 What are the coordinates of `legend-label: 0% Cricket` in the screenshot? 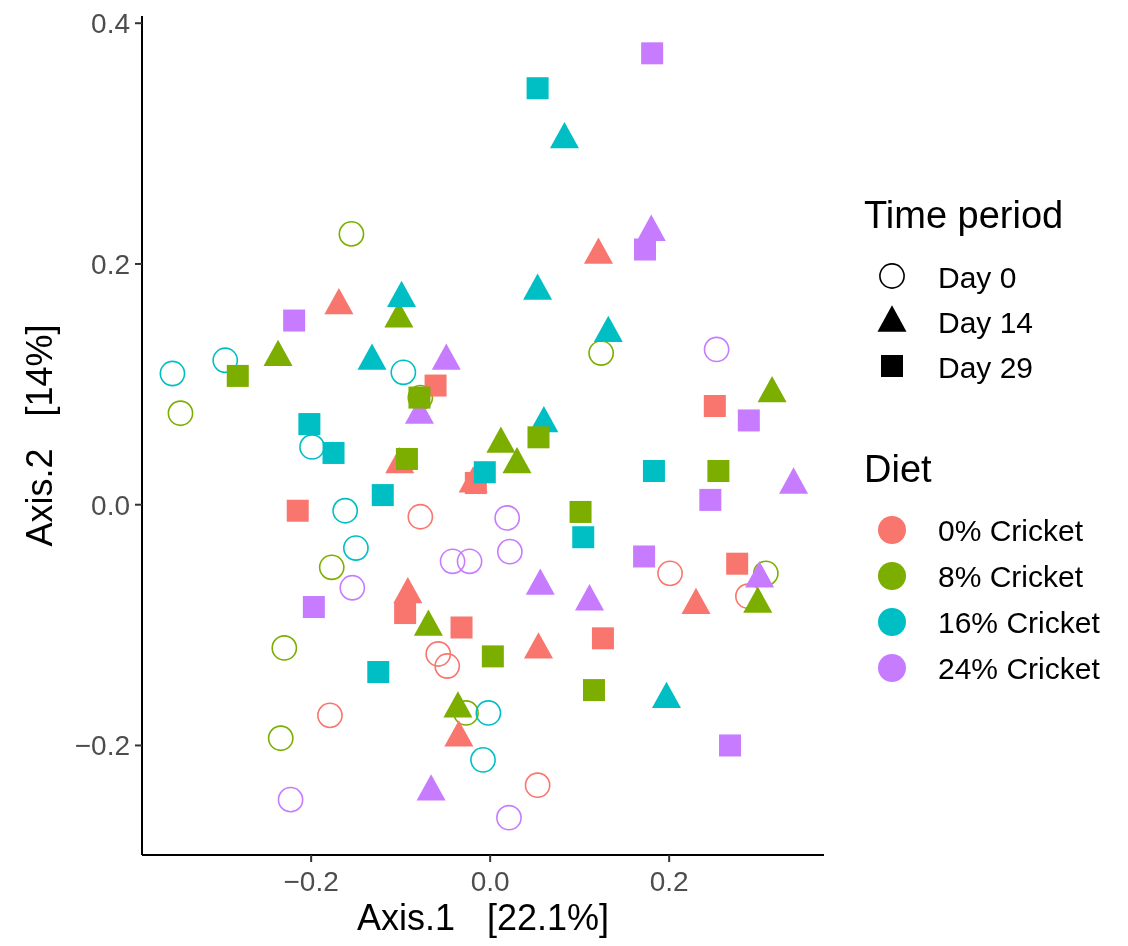 It's located at (1011, 530).